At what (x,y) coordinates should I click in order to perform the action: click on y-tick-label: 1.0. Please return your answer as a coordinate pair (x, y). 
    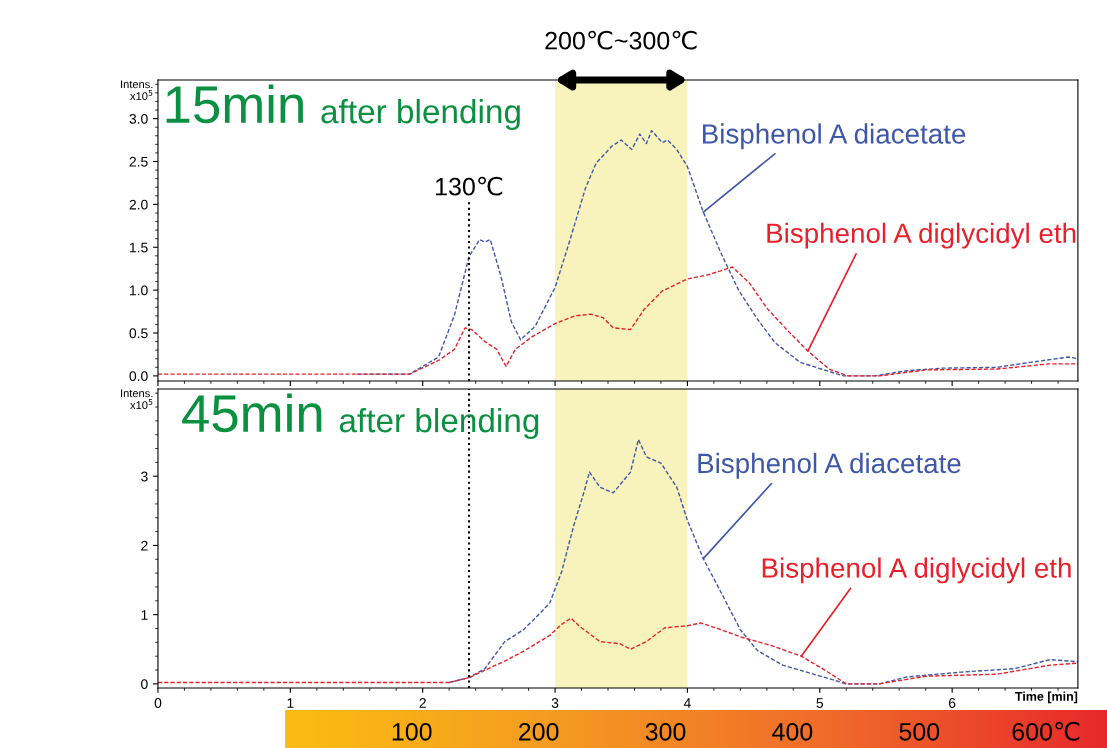
    Looking at the image, I should click on (139, 290).